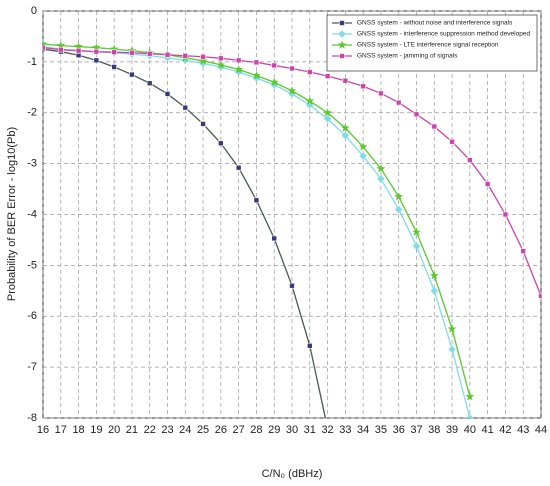 This screenshot has height=486, width=550. What do you see at coordinates (432, 43) in the screenshot?
I see `legend-box` at bounding box center [432, 43].